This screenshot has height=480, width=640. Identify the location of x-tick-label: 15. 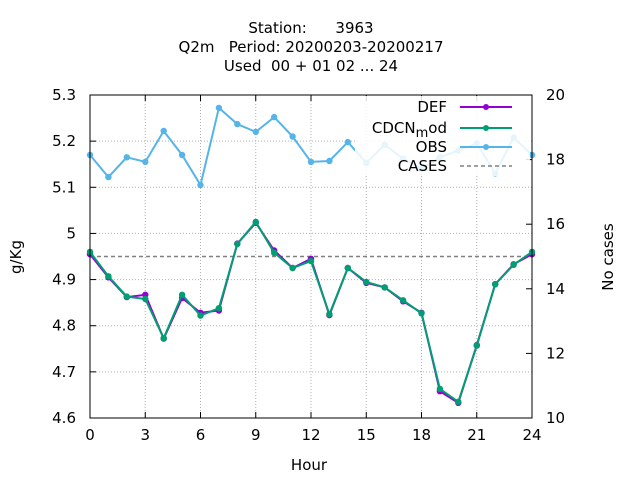
(366, 435).